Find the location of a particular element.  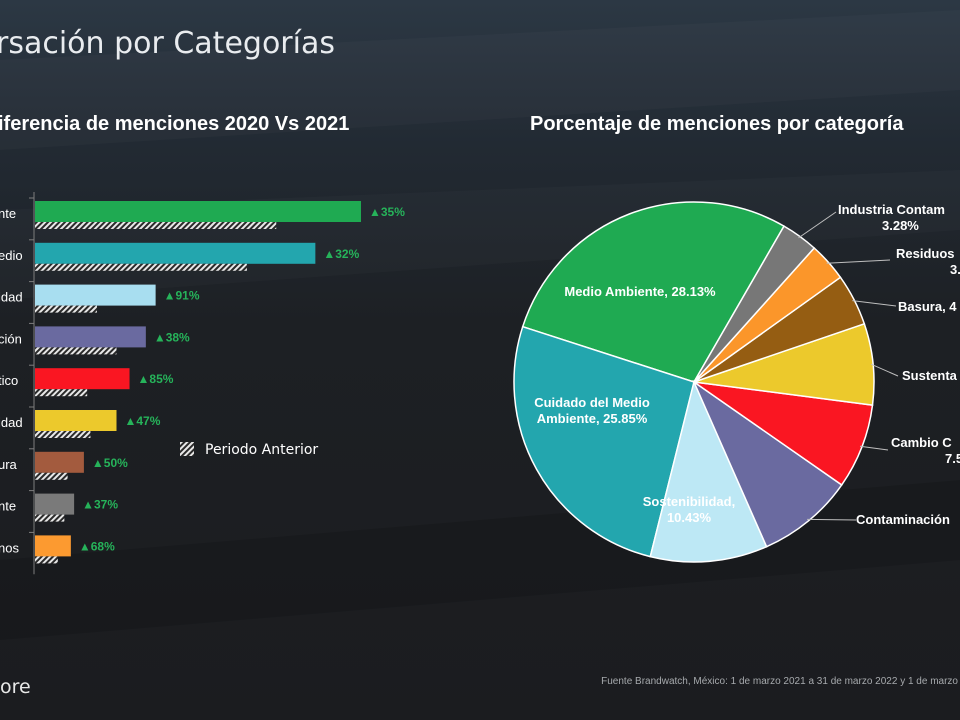

footer-logo: ore is located at coordinates (15, 687).